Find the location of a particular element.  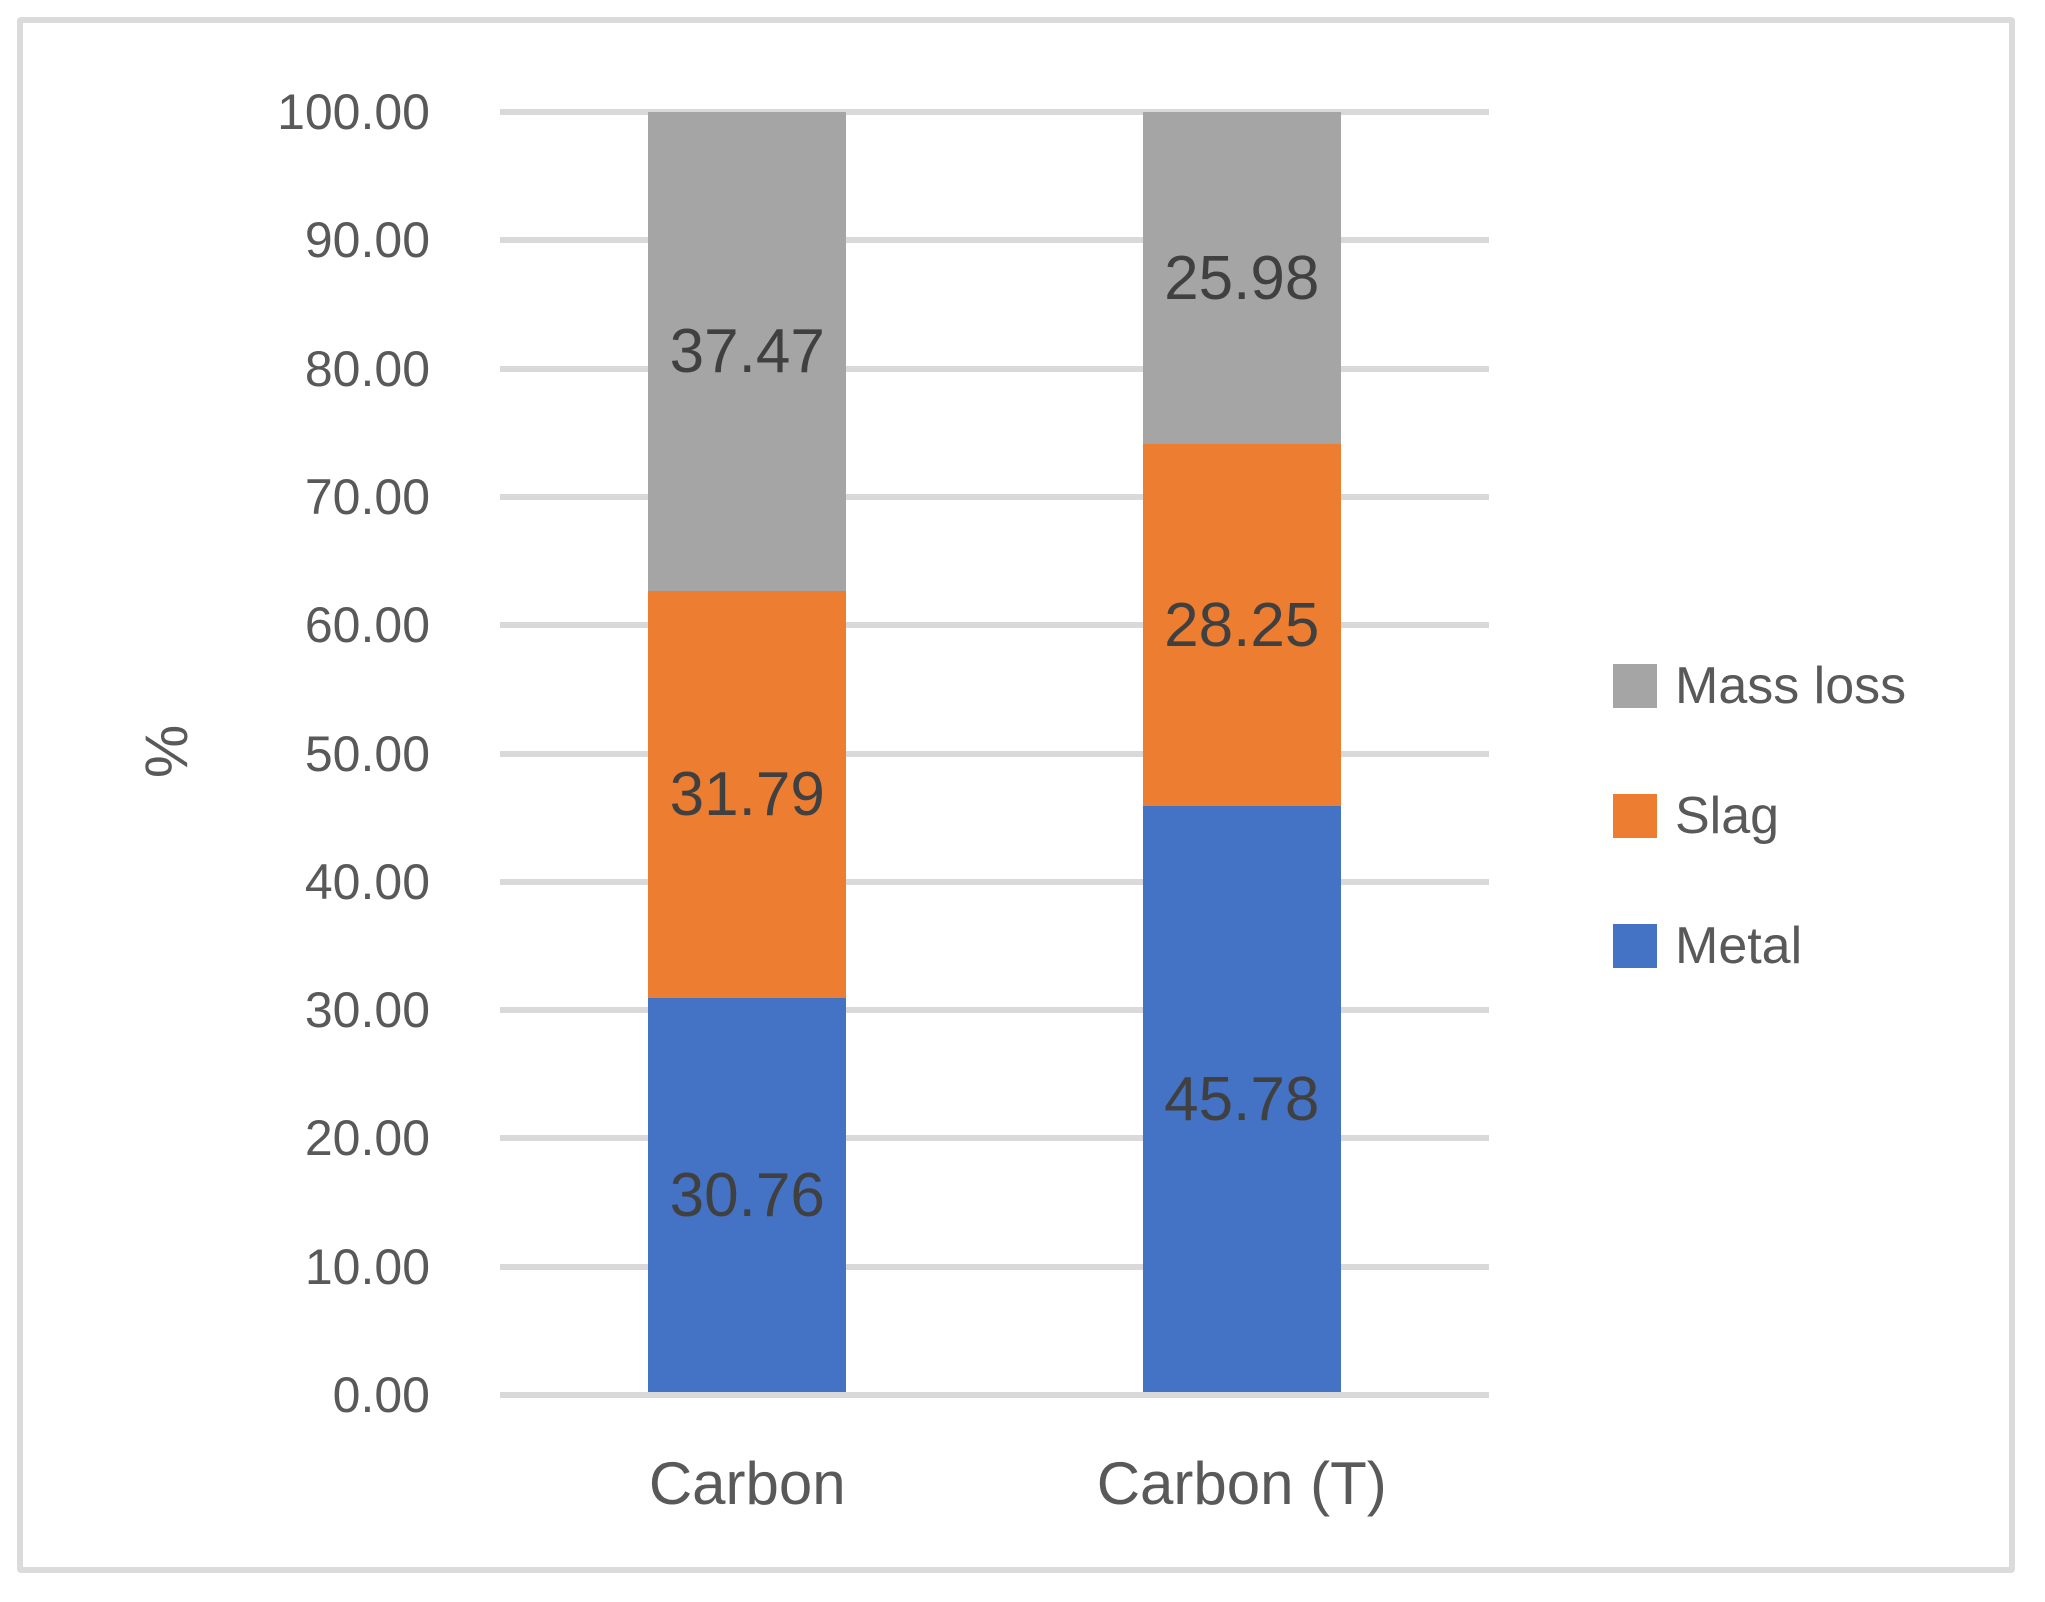

value-label: 25.98 is located at coordinates (1242, 278).